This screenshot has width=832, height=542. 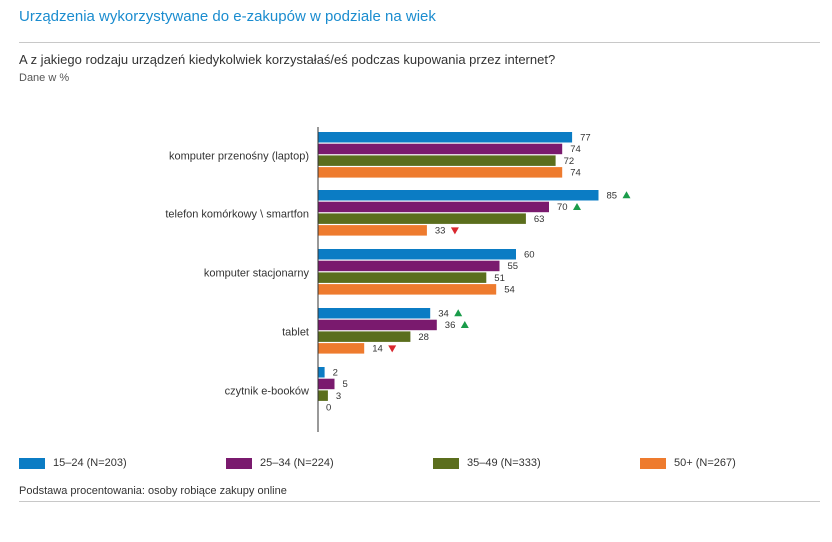 I want to click on data-label: 3, so click(x=338, y=396).